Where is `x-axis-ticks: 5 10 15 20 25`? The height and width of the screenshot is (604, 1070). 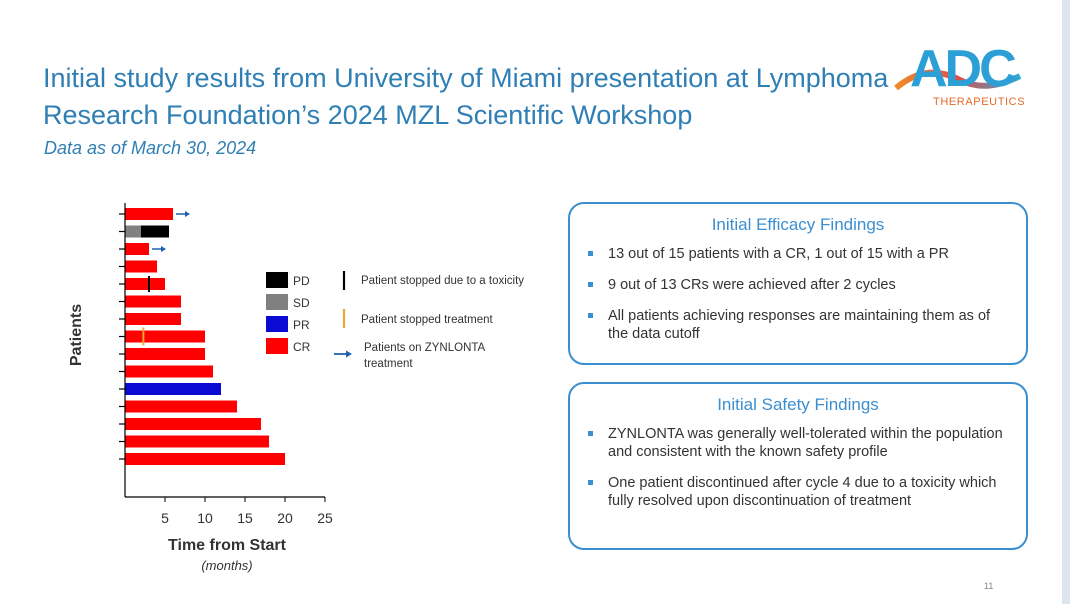 x-axis-ticks: 5 10 15 20 25 is located at coordinates (247, 511).